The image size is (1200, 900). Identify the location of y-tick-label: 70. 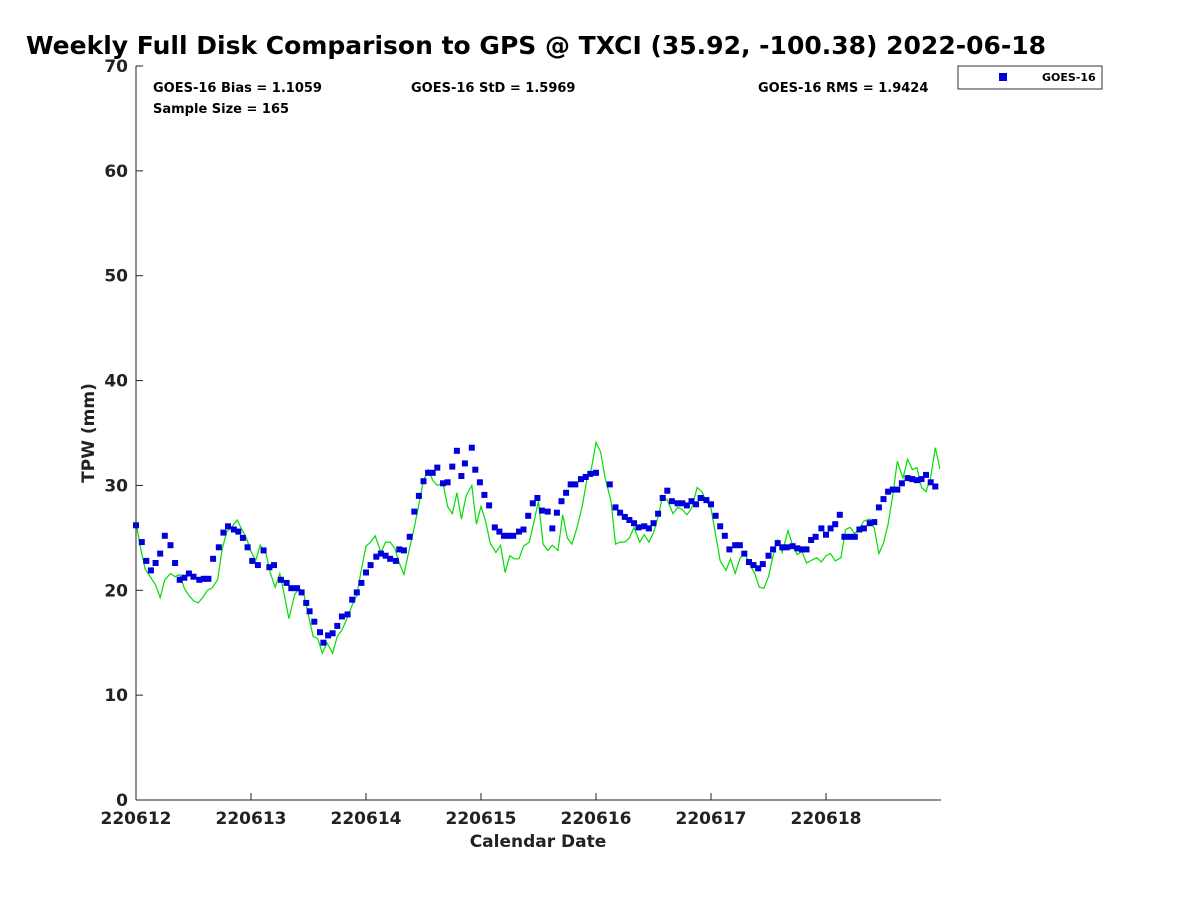
(116, 67).